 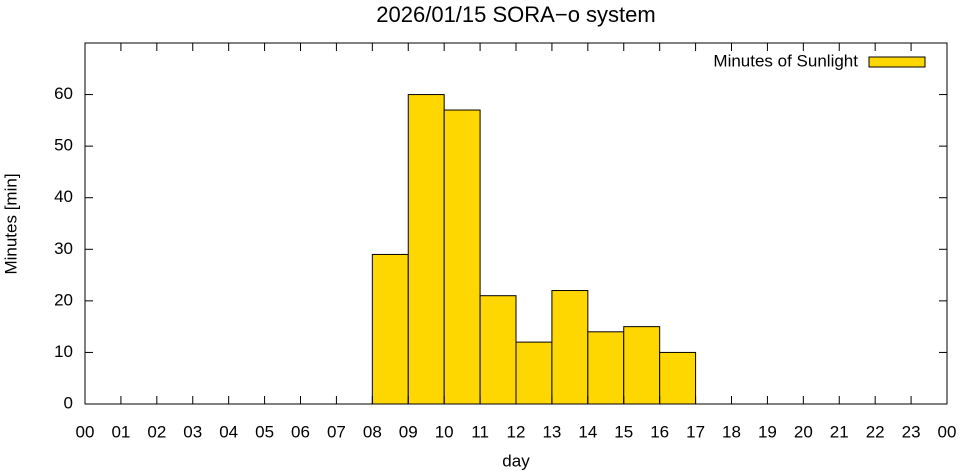 I want to click on chart-title: 2026/01/15 SORA−o system, so click(x=515, y=14).